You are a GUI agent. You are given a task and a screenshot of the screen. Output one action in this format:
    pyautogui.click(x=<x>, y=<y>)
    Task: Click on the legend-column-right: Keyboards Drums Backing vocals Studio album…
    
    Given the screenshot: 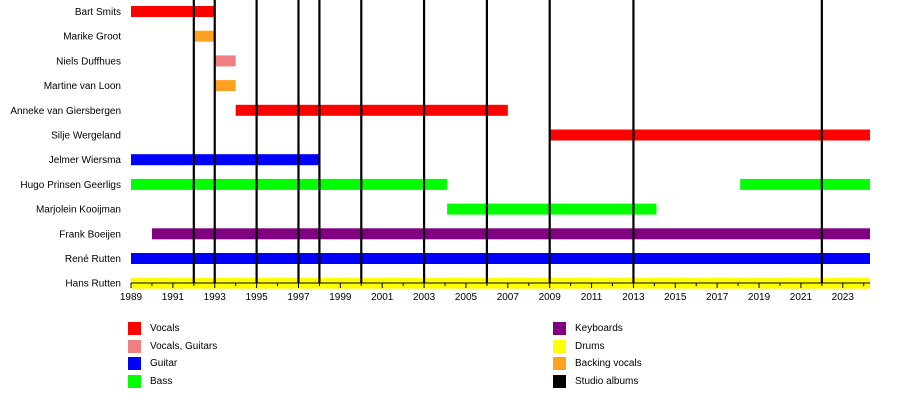 What is the action you would take?
    pyautogui.click(x=597, y=355)
    